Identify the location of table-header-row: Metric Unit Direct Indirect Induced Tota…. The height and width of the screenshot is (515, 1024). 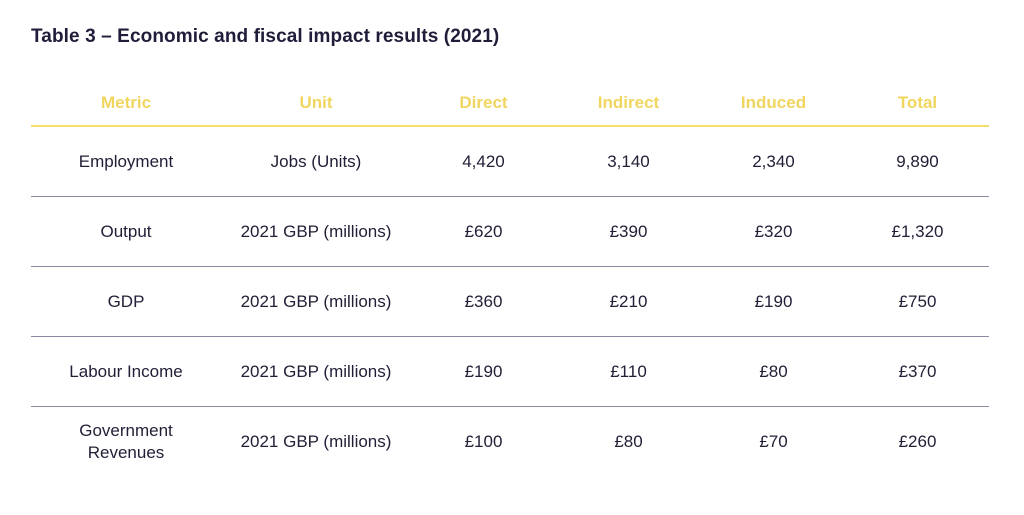
(510, 103).